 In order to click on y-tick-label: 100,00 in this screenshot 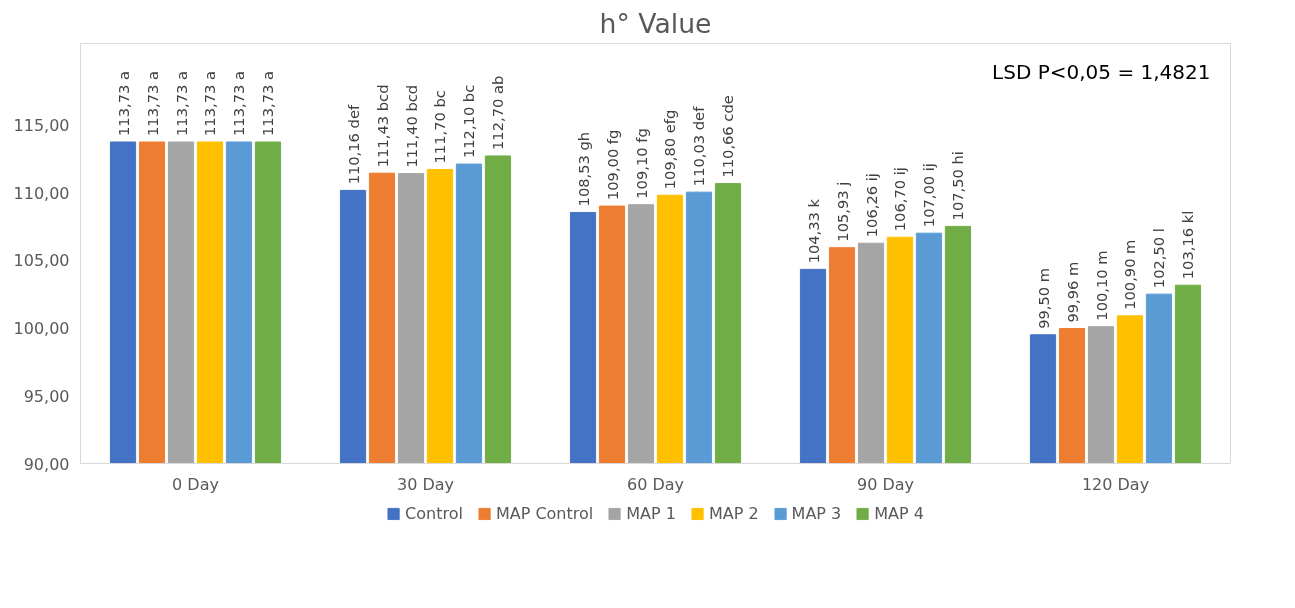, I will do `click(41, 329)`.